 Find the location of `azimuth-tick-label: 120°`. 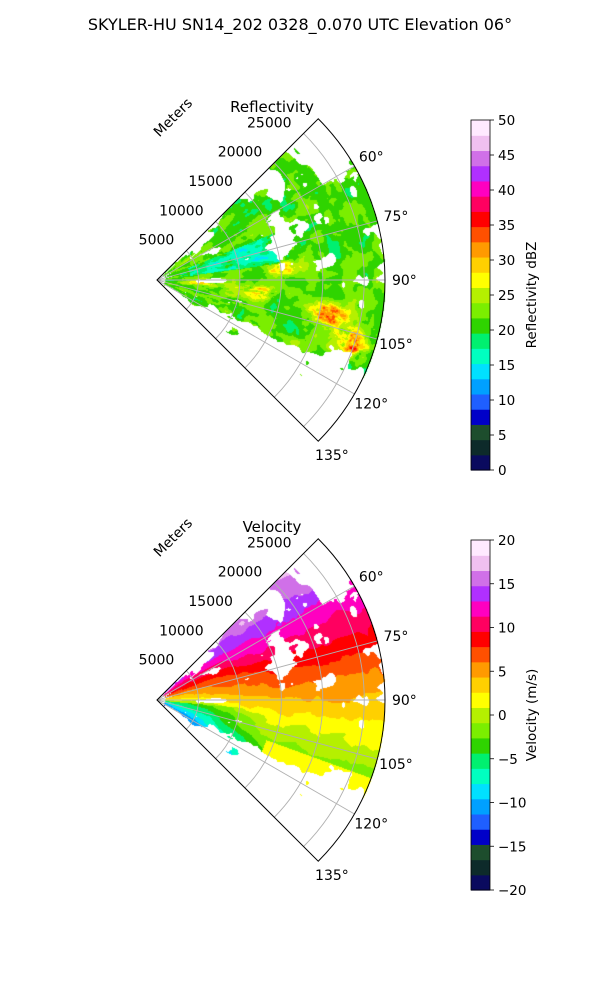

azimuth-tick-label: 120° is located at coordinates (371, 405).